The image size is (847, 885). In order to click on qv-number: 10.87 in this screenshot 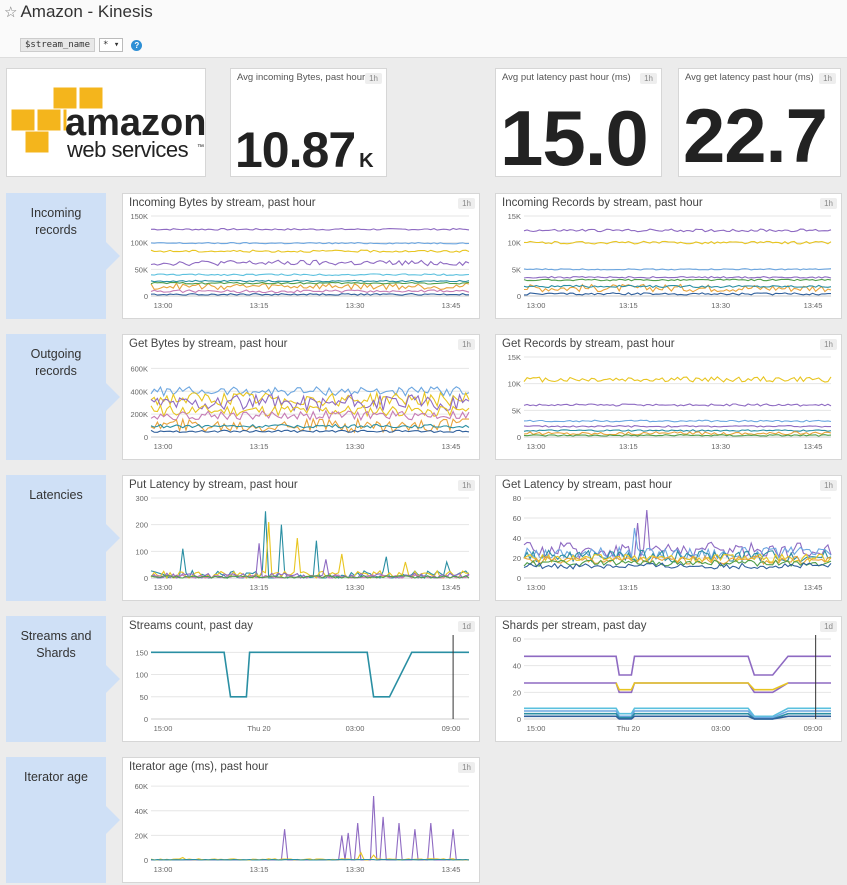, I will do `click(295, 150)`.